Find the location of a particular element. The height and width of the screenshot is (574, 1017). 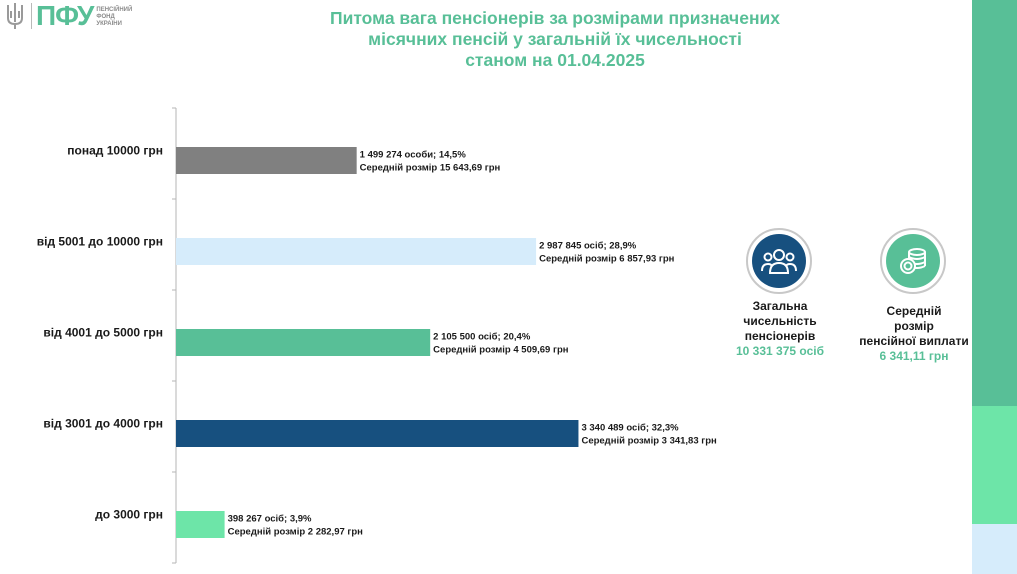

pfu-logo: ПФУ ПЕНСІЙНИЙ ФОНД УКРАЇНИ is located at coordinates (68, 16).